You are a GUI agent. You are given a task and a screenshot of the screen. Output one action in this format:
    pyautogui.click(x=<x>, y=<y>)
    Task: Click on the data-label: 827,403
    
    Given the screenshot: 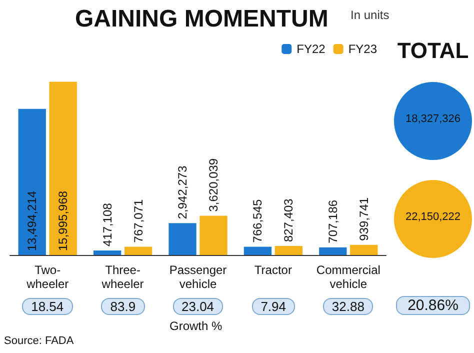 What is the action you would take?
    pyautogui.click(x=289, y=220)
    